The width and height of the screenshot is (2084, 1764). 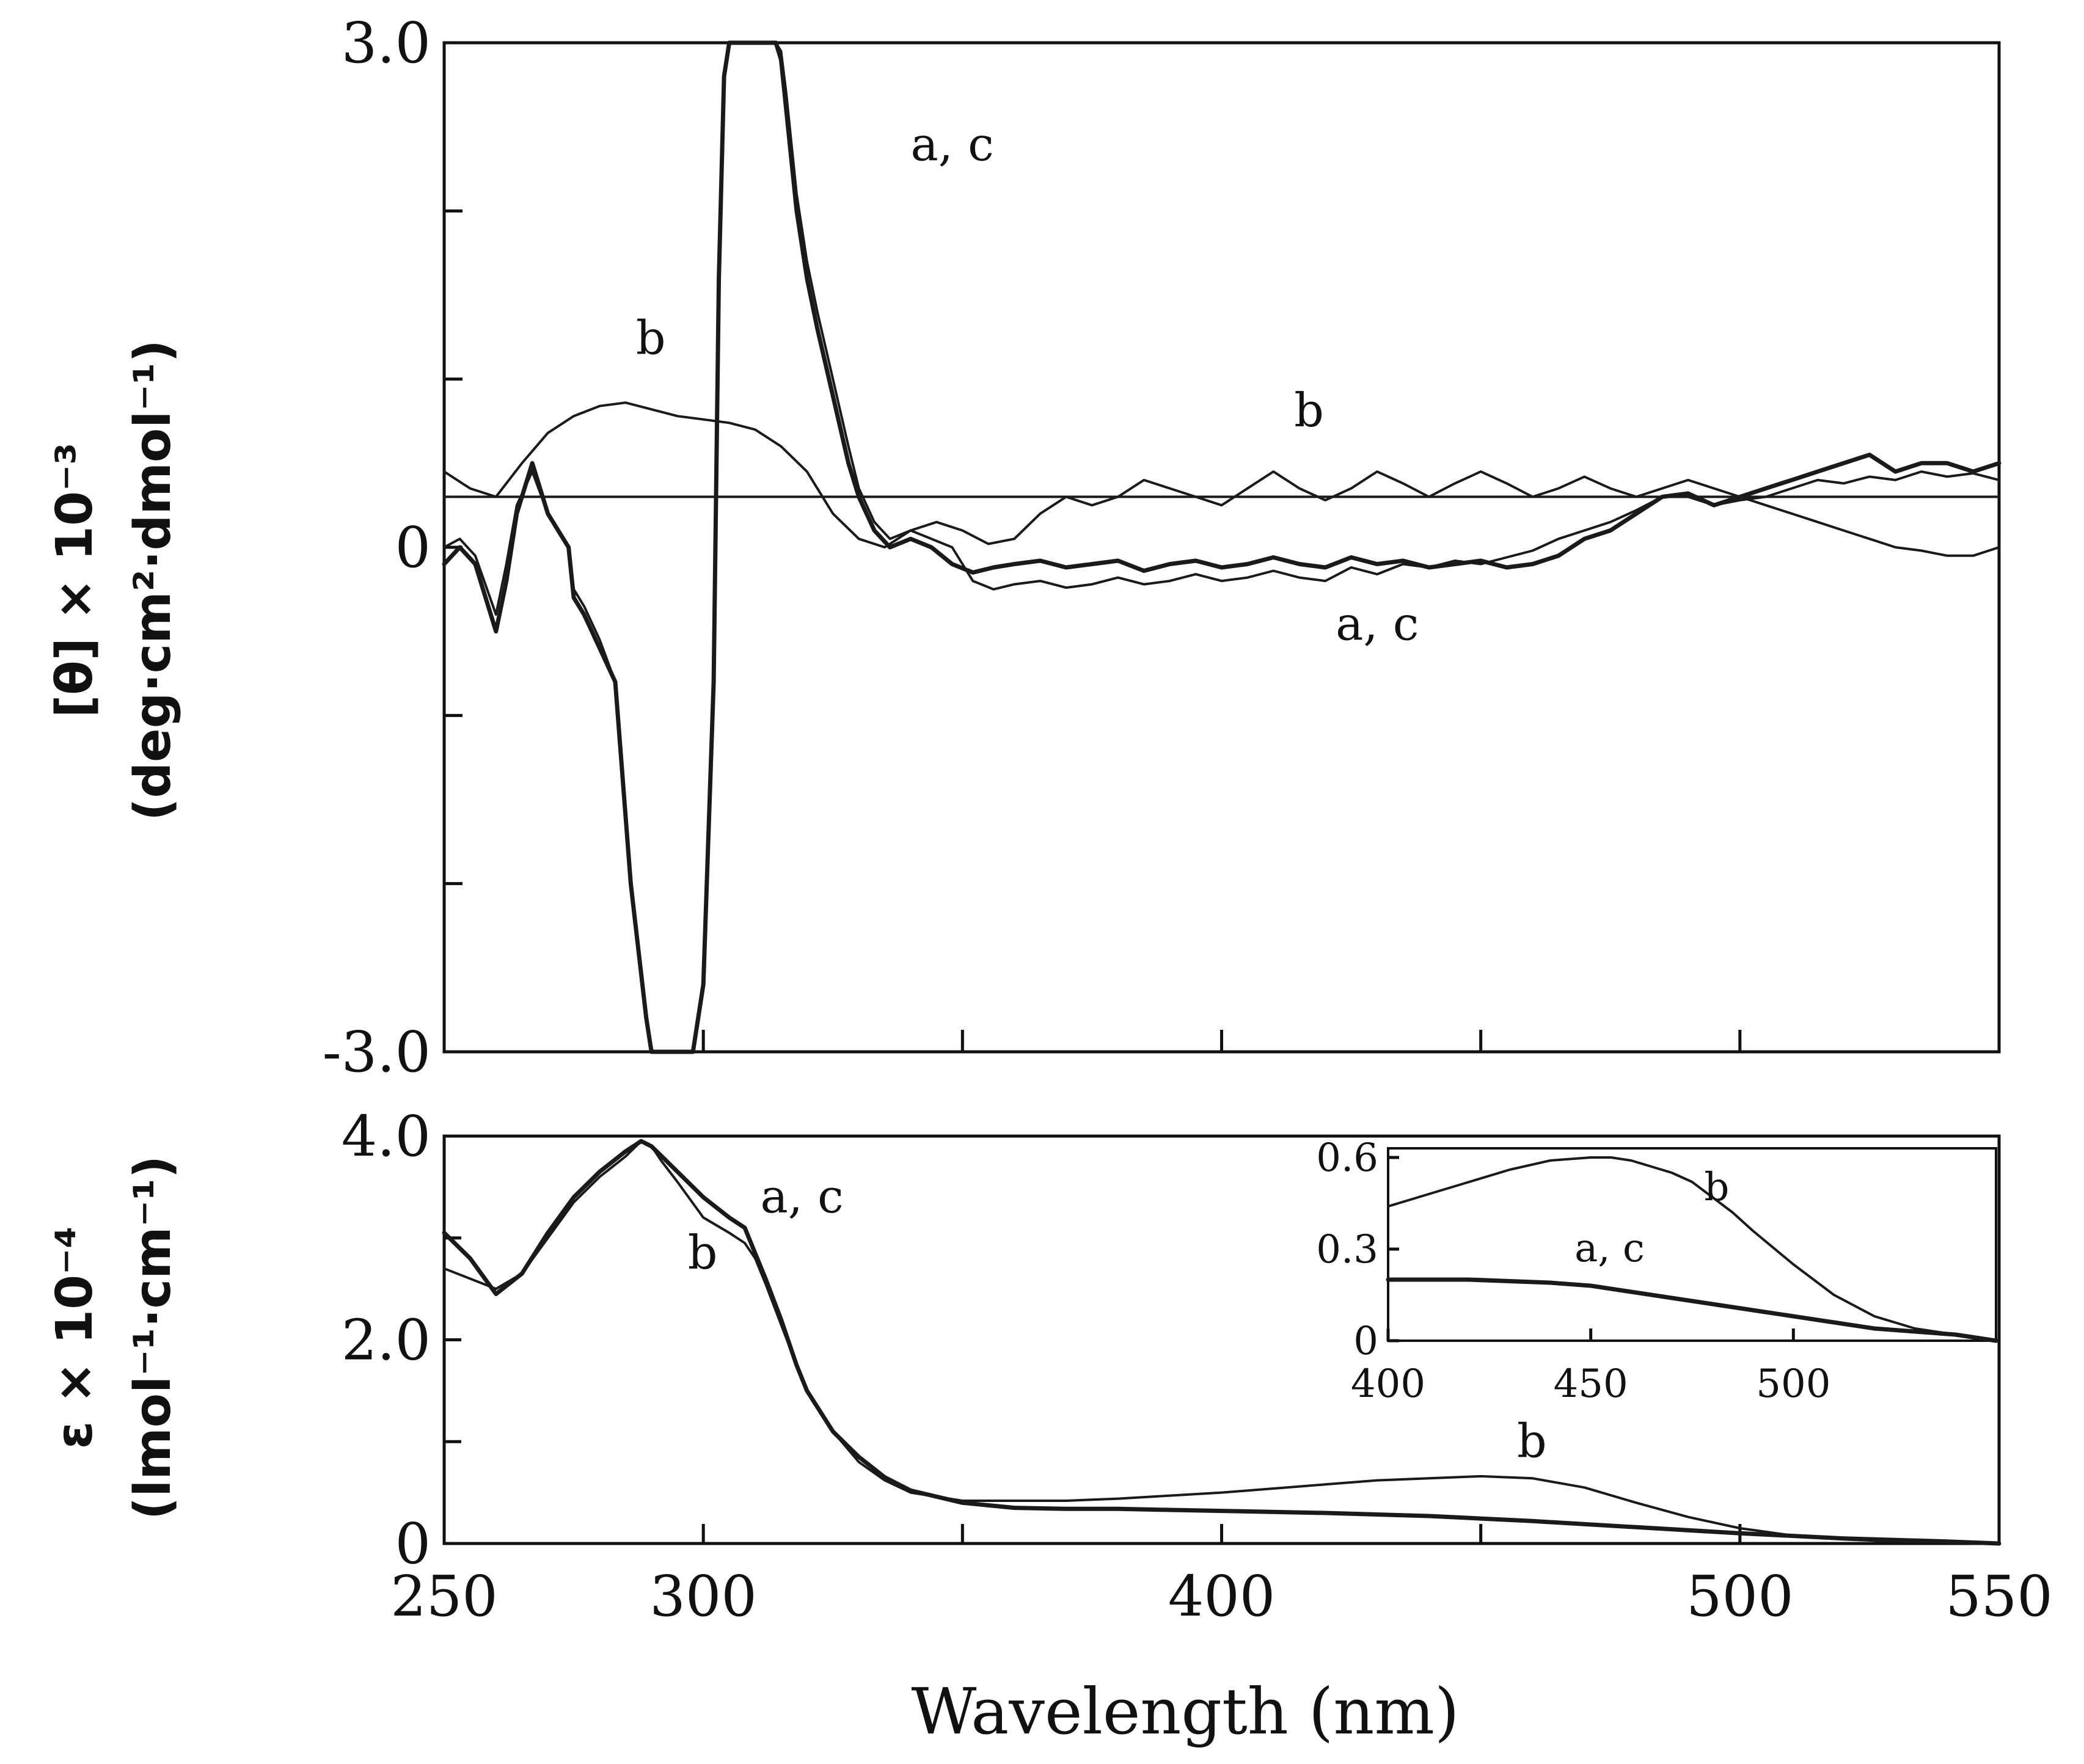 I want to click on inset-x-tick-label: 450, so click(x=1591, y=1384).